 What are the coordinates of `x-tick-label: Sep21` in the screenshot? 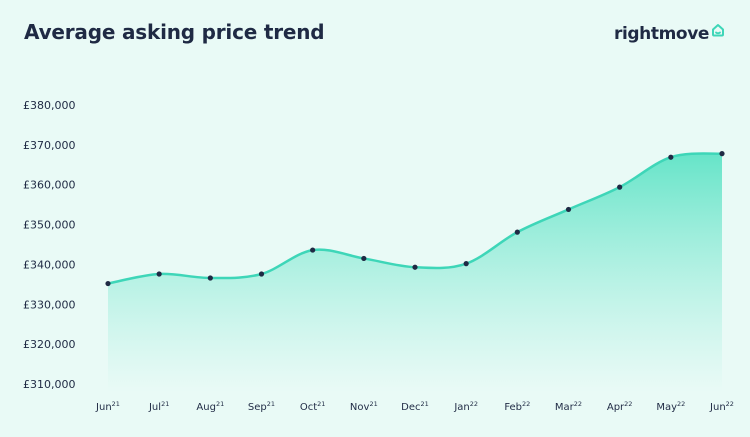 It's located at (261, 406).